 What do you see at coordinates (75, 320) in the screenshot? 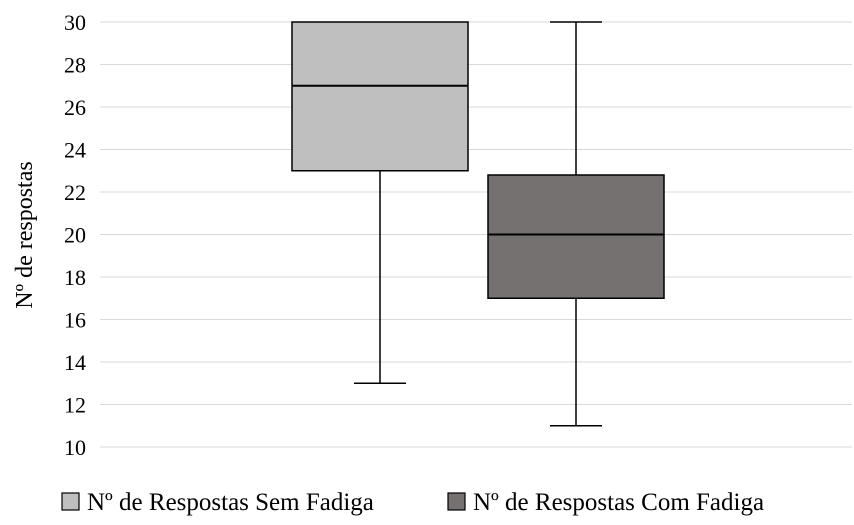
I see `y-tick-label: 16` at bounding box center [75, 320].